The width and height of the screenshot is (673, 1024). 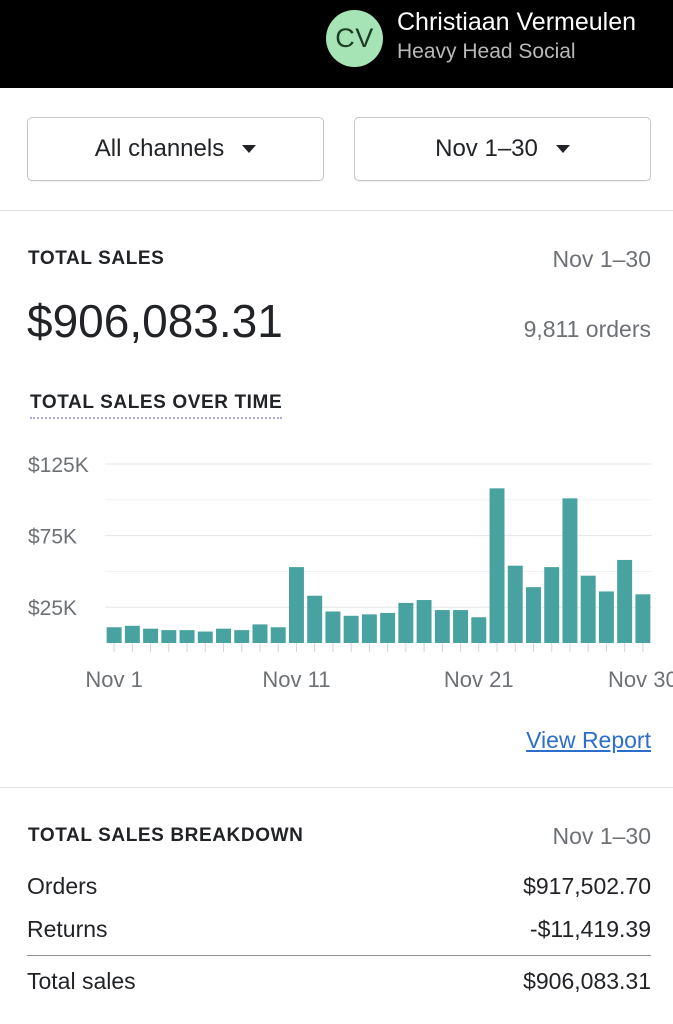 I want to click on date-range-button: Nov 1–30, so click(x=502, y=149).